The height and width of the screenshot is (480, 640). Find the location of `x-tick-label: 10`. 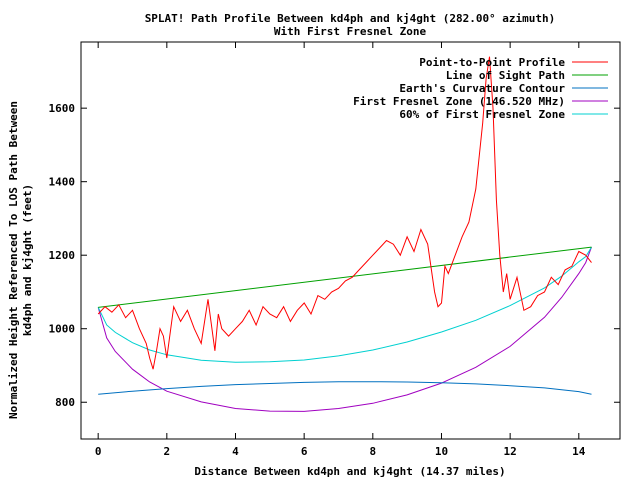

x-tick-label: 10 is located at coordinates (441, 451).